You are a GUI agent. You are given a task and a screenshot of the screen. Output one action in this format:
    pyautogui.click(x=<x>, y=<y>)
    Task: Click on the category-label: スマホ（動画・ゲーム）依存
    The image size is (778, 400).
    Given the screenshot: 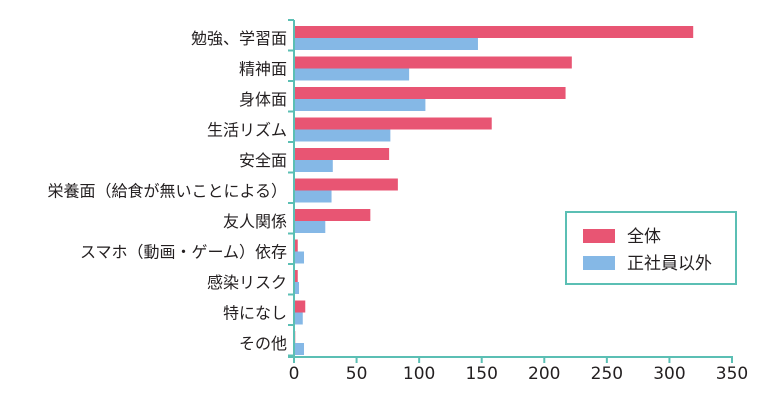 What is the action you would take?
    pyautogui.click(x=183, y=252)
    